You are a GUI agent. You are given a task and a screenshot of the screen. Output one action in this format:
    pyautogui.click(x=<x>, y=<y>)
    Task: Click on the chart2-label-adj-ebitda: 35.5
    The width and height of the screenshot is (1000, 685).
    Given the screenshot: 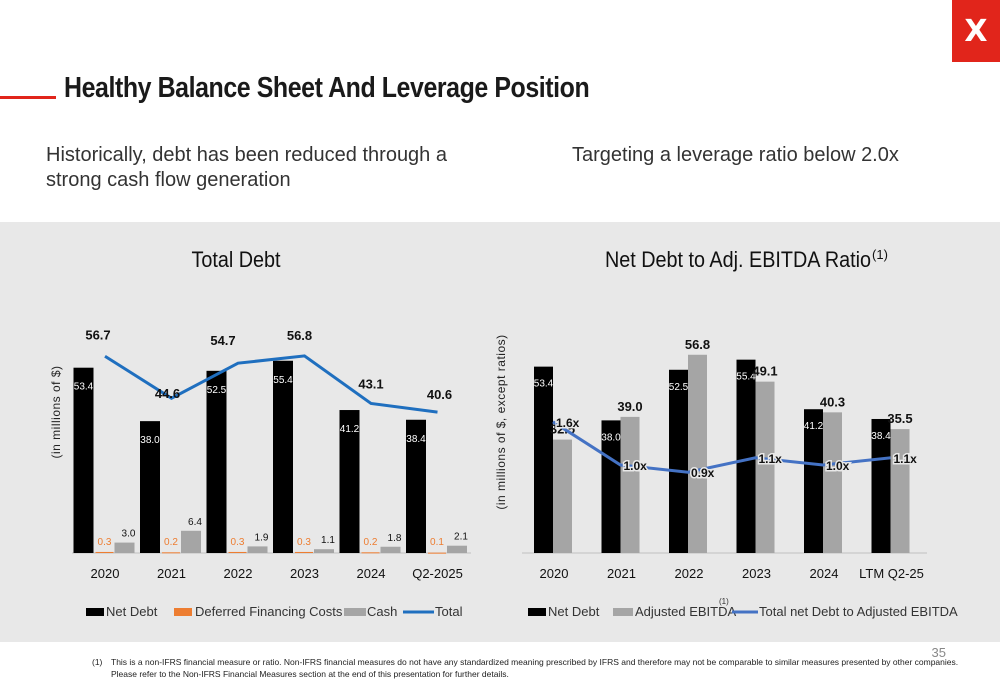 What is the action you would take?
    pyautogui.click(x=899, y=418)
    